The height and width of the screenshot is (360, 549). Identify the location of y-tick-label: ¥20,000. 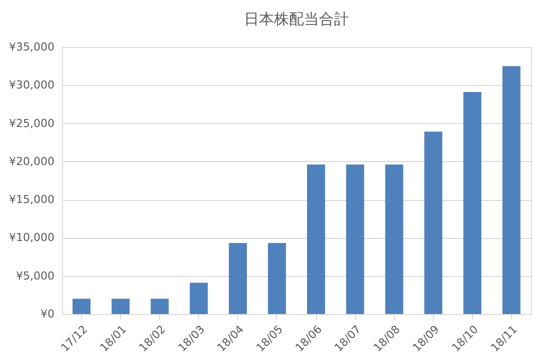
(31, 161).